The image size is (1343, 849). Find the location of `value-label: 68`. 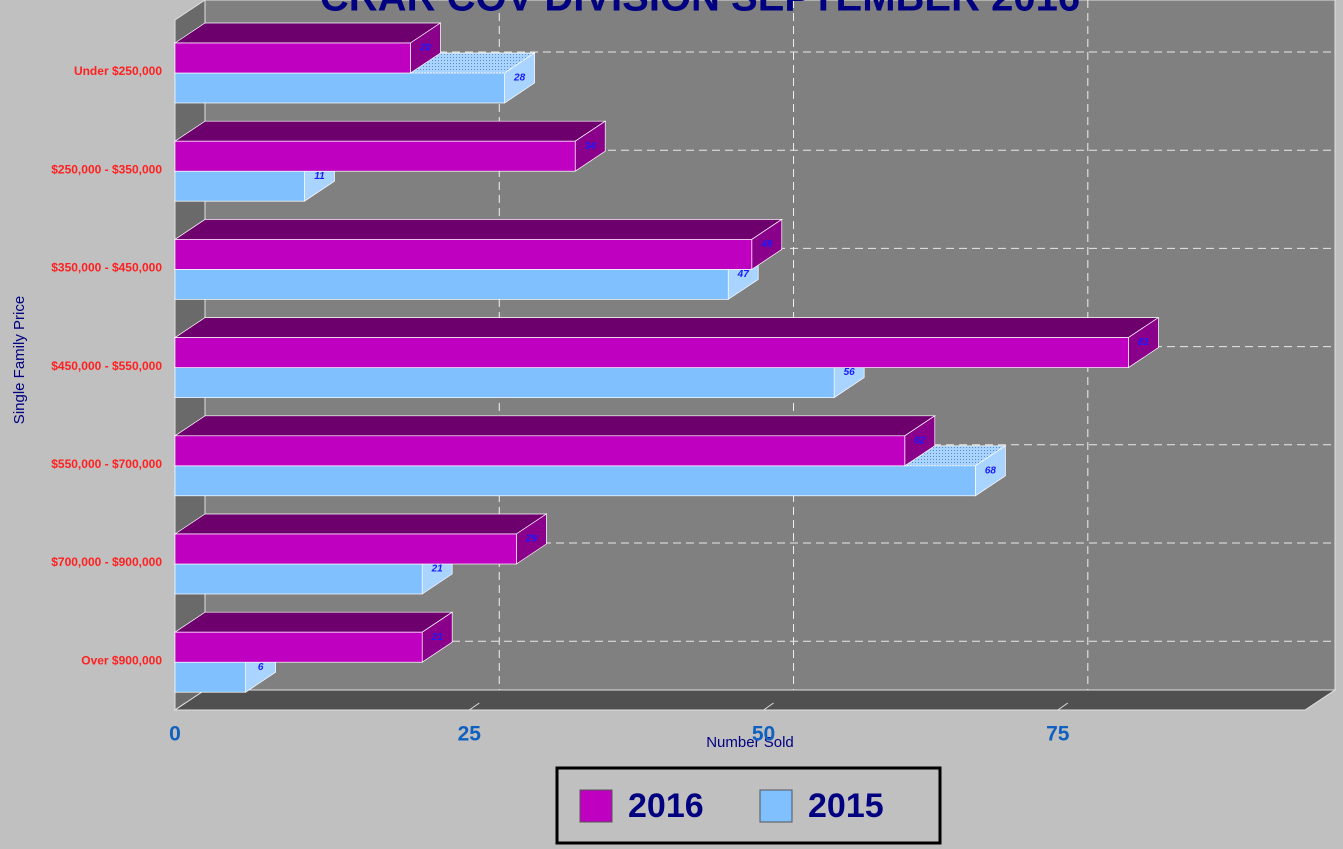

value-label: 68 is located at coordinates (991, 470).